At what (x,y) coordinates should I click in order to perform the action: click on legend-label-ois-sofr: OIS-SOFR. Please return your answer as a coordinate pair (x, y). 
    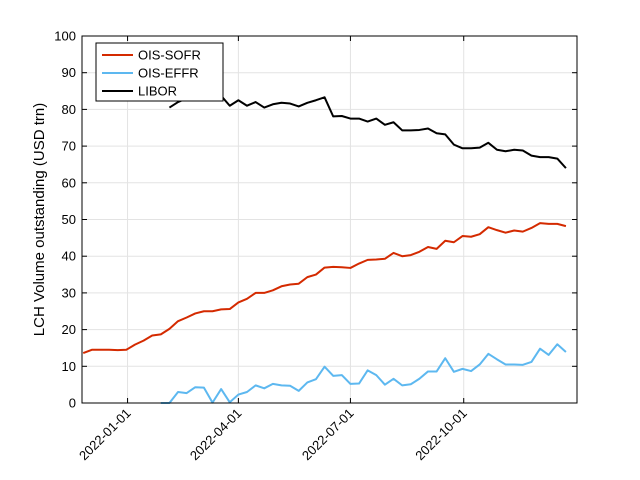
    Looking at the image, I should click on (169, 55).